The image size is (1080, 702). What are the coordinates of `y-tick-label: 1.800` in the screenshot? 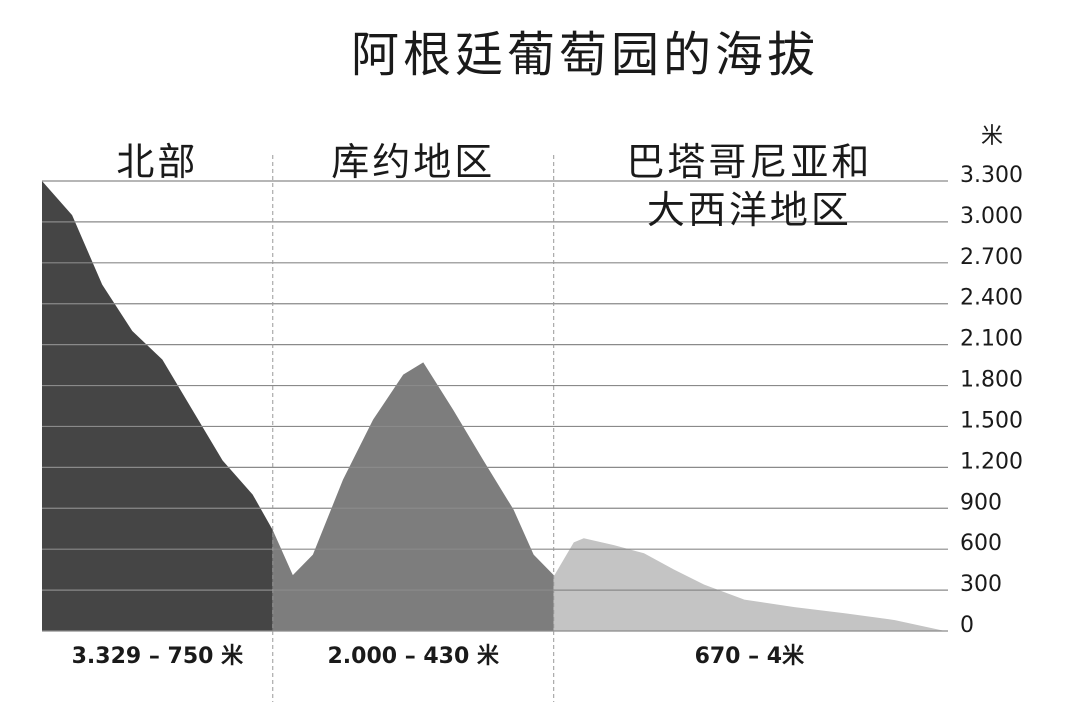 It's located at (991, 380).